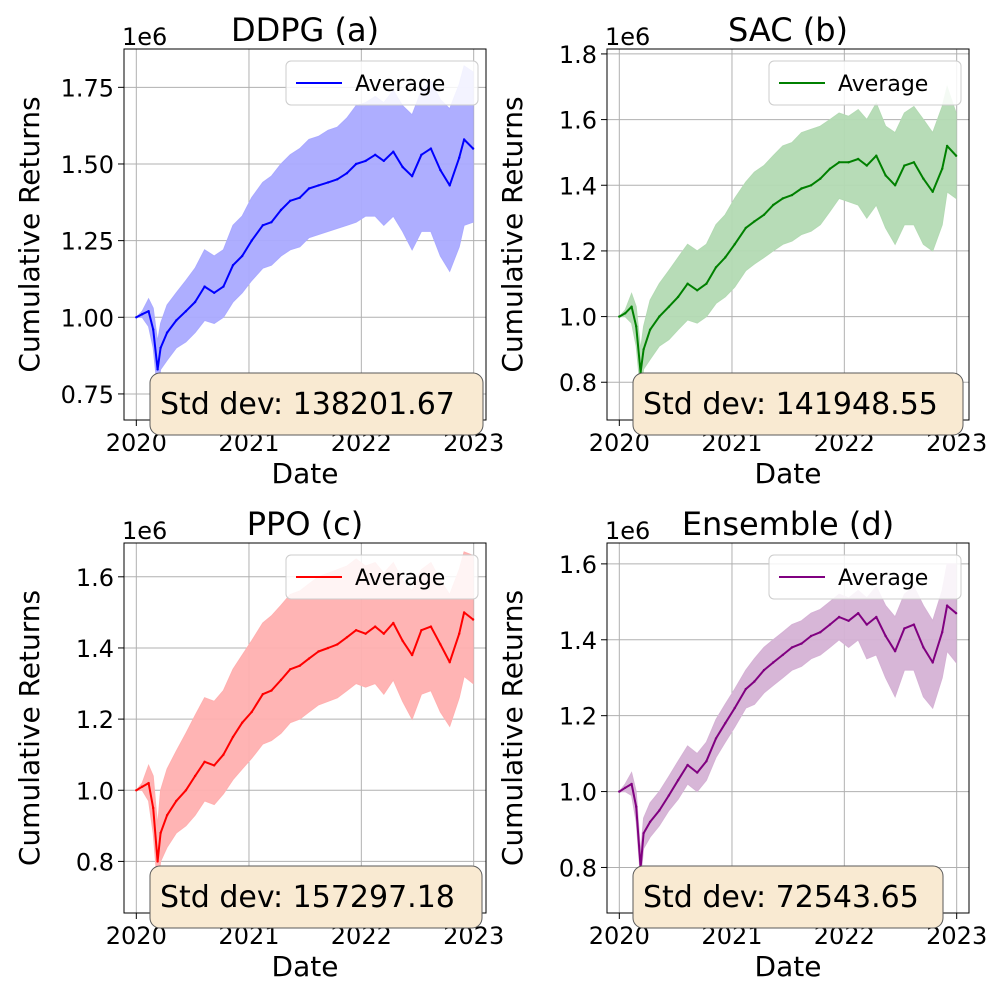 The image size is (1000, 1000). What do you see at coordinates (307, 897) in the screenshot?
I see `annotation-text: Std dev: 157297.18` at bounding box center [307, 897].